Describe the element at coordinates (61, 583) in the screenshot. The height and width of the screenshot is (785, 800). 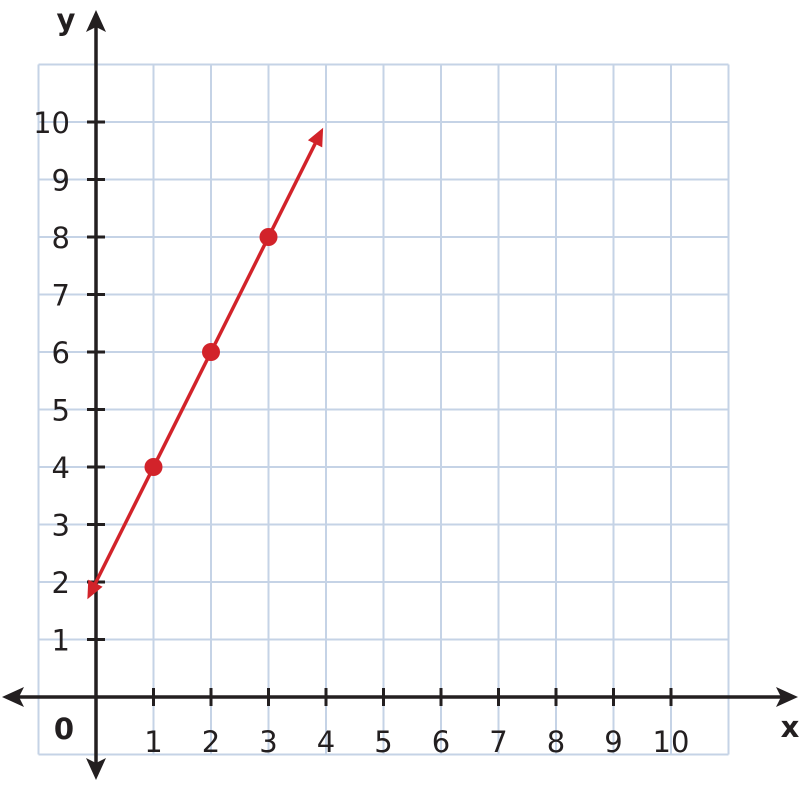
I see `y-tick-label: 2` at that location.